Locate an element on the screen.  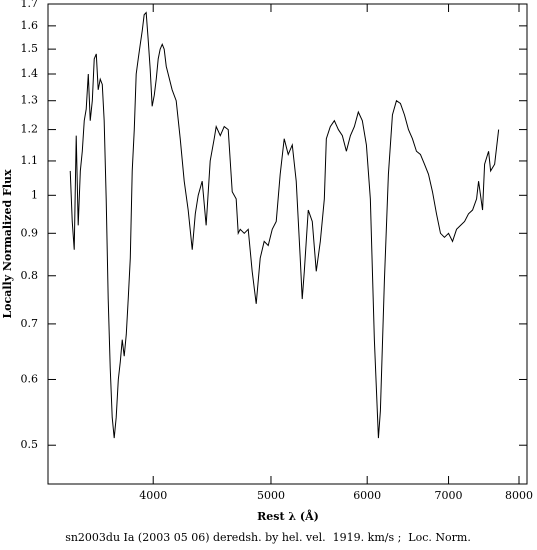
y-axis-label: Locally Normalized Flux is located at coordinates (7, 244).